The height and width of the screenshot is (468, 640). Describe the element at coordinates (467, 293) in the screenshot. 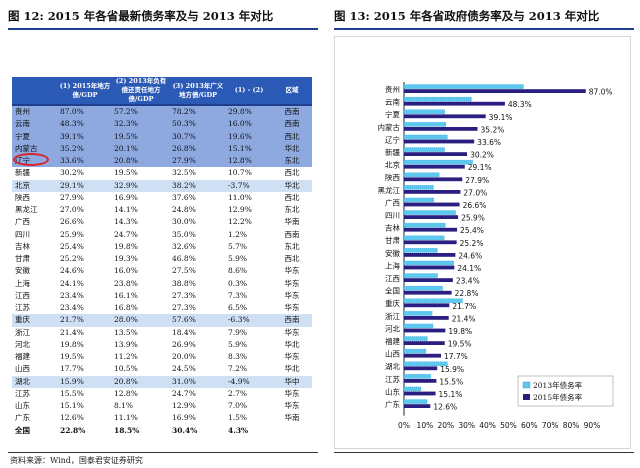

I see `data-label: 22.8%` at that location.